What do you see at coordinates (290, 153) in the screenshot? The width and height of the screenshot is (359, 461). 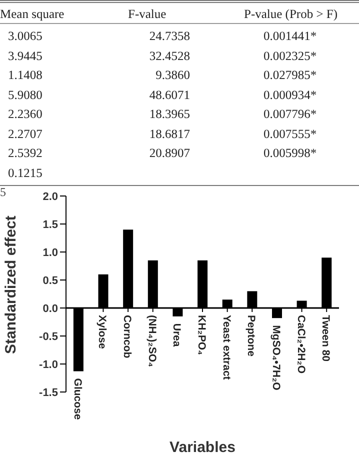 I see `text: 0.005998*` at bounding box center [290, 153].